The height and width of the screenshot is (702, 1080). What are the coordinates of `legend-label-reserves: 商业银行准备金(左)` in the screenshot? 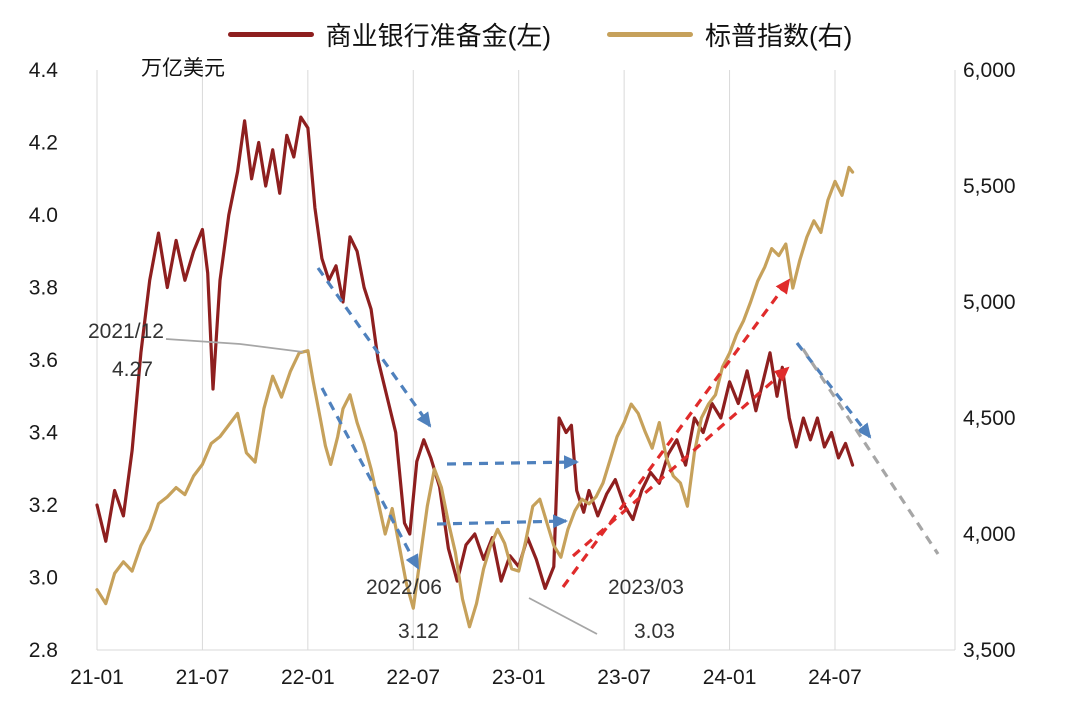 It's located at (438, 36).